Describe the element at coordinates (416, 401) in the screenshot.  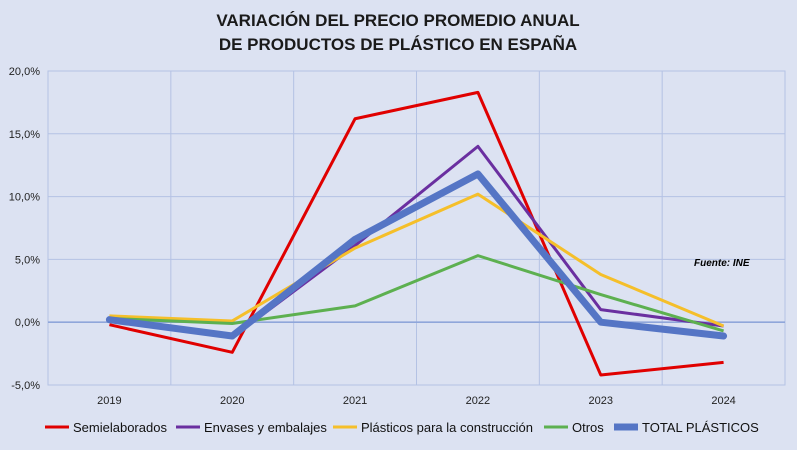
I see `x-axis: 2019 2020 2021 2022 2023 2024` at that location.